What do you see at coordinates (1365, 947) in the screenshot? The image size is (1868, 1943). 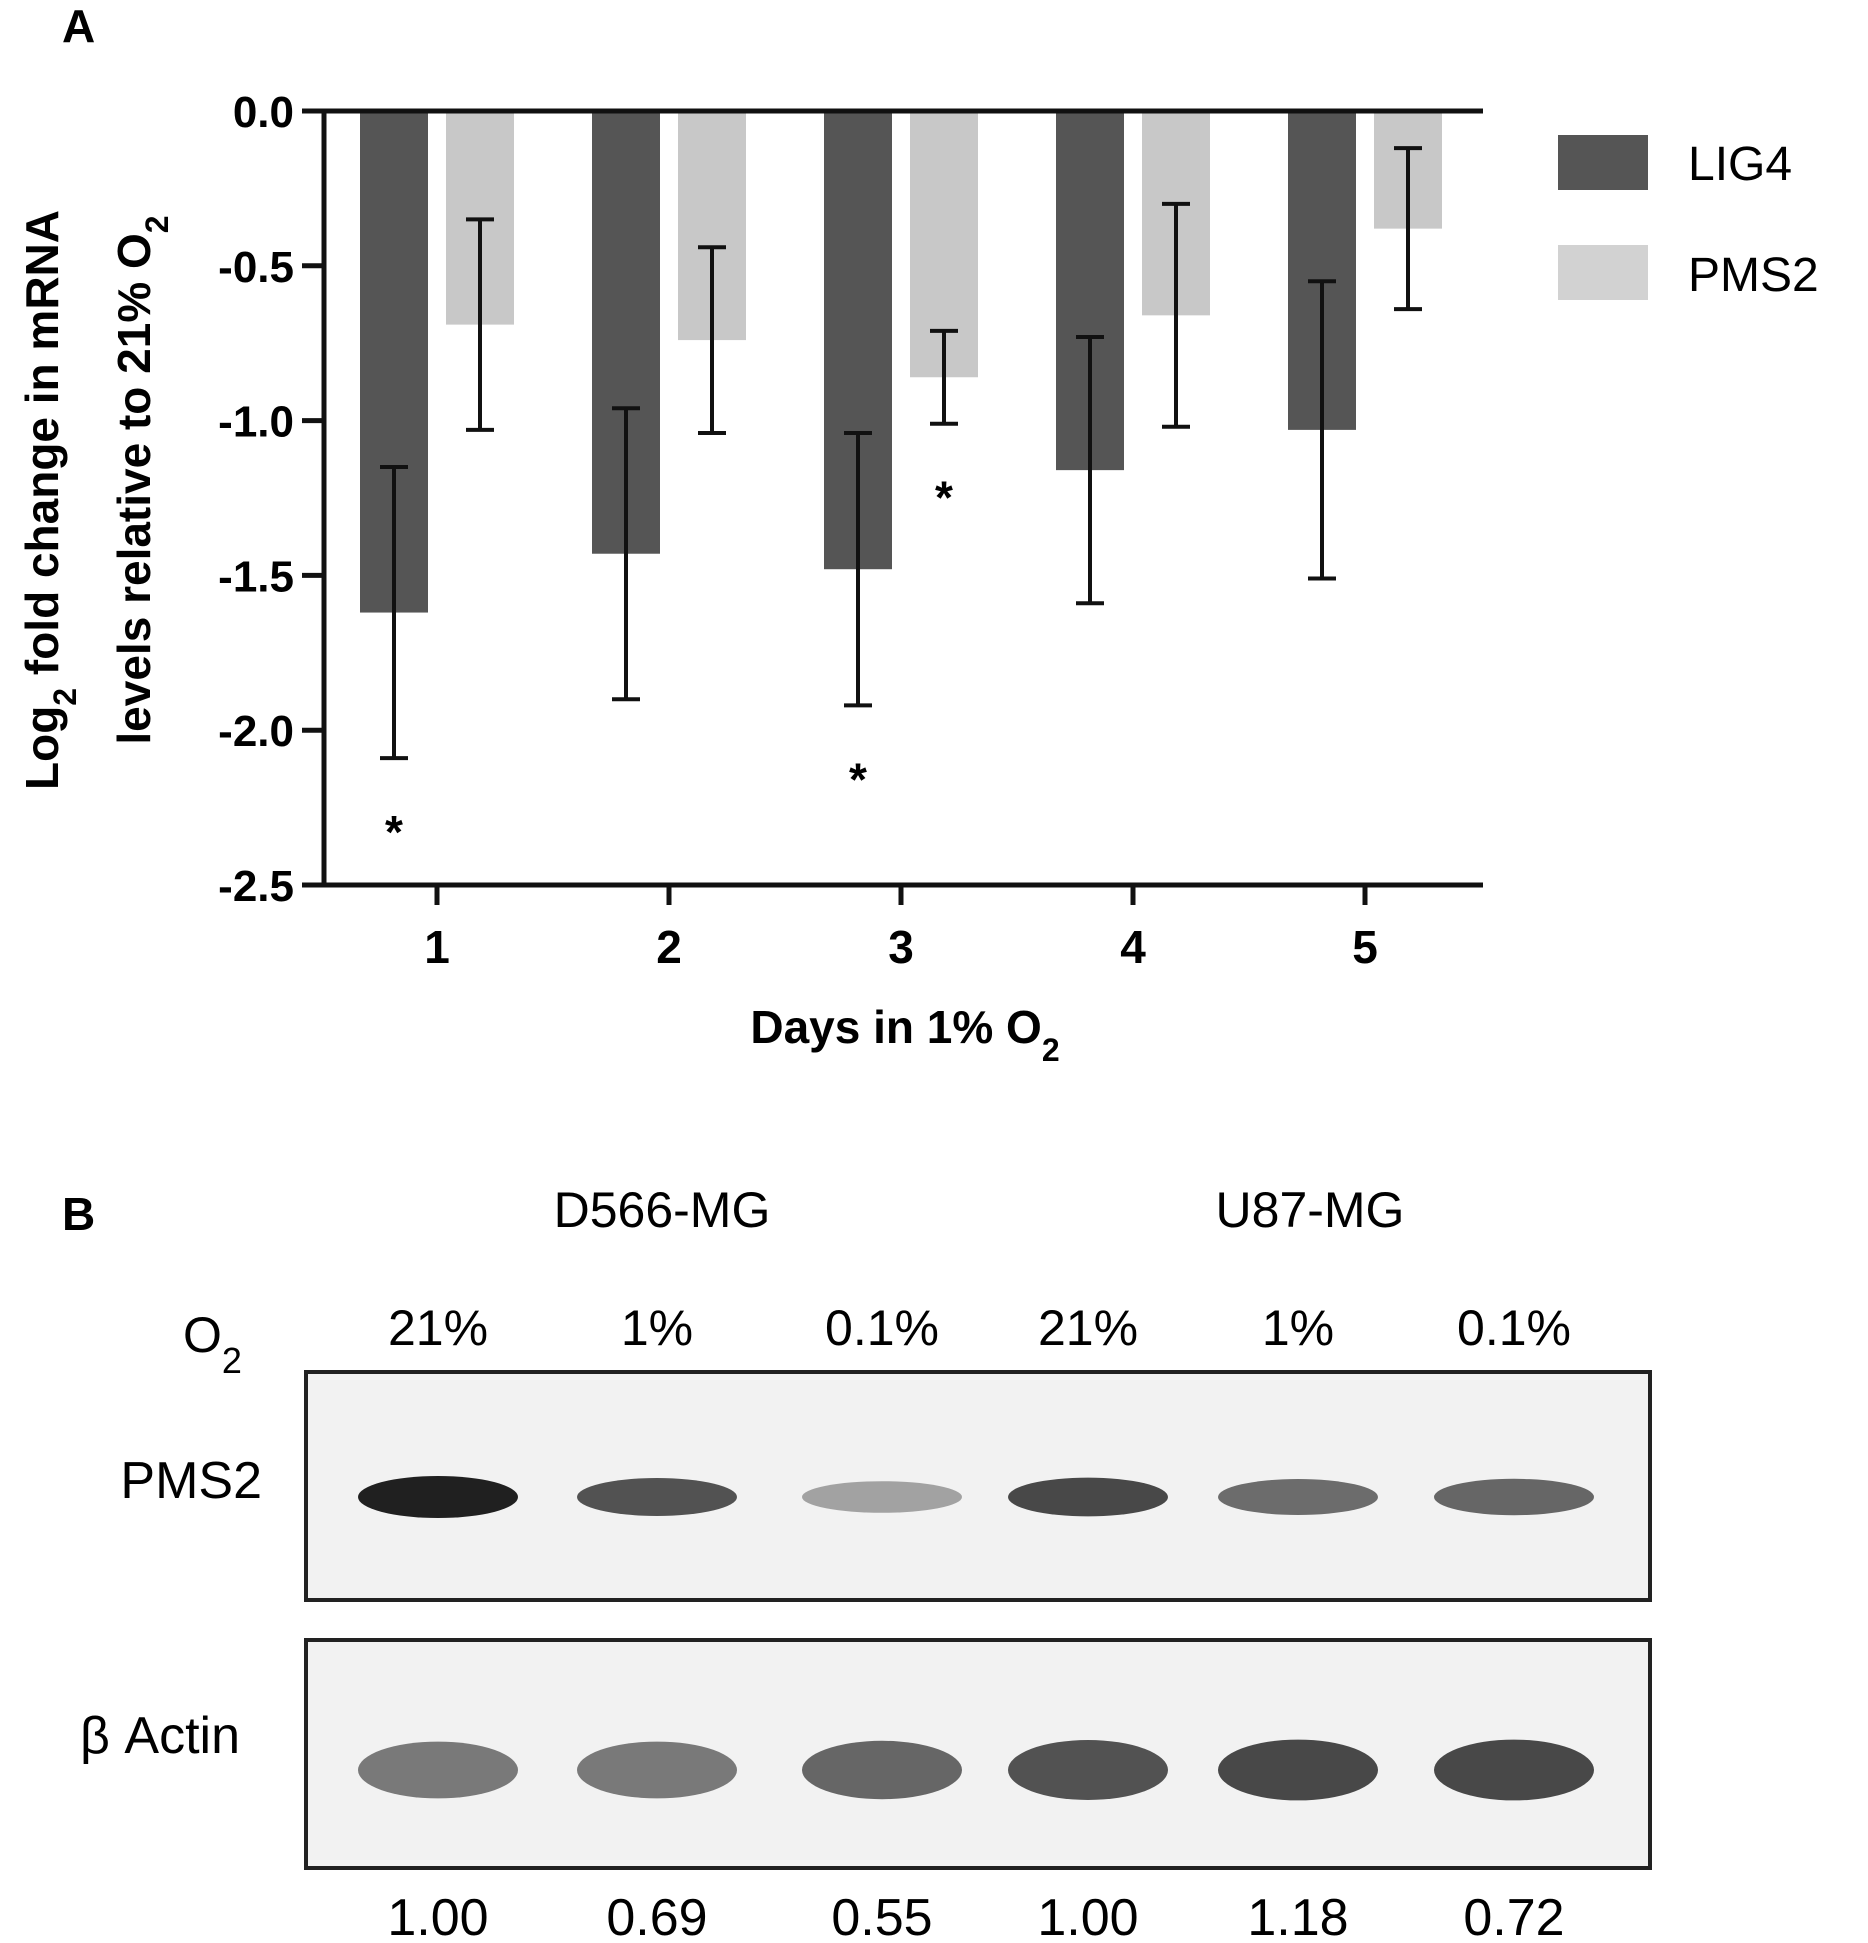 I see `x-tick-label: 5` at bounding box center [1365, 947].